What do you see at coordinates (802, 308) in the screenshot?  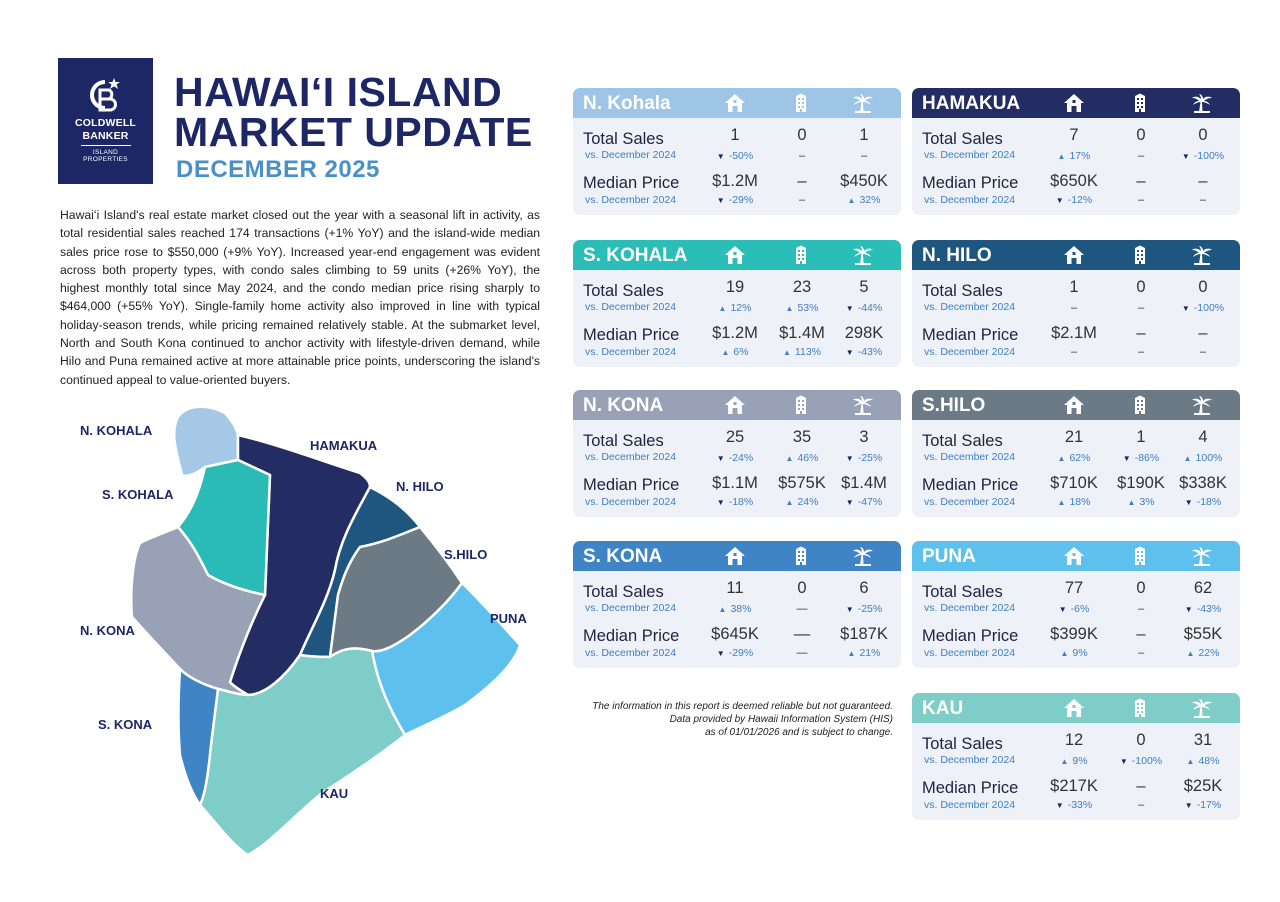 I see `sales-change-condo: ▲ 53%` at bounding box center [802, 308].